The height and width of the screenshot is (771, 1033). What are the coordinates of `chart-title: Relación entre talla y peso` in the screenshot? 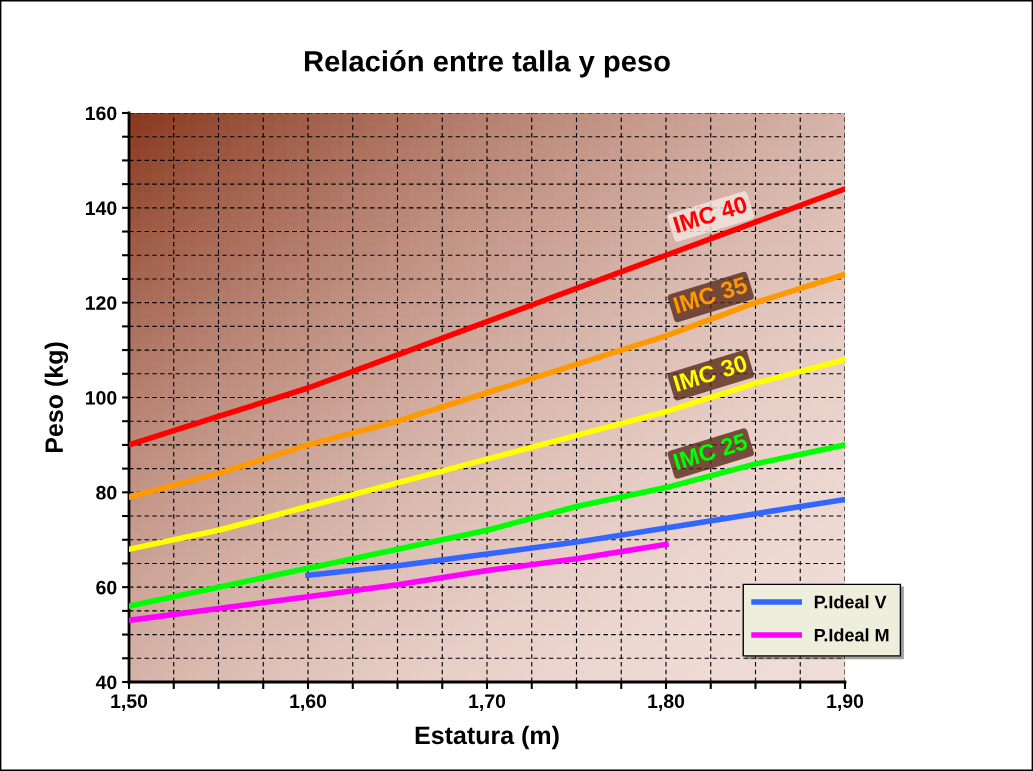 It's located at (487, 63).